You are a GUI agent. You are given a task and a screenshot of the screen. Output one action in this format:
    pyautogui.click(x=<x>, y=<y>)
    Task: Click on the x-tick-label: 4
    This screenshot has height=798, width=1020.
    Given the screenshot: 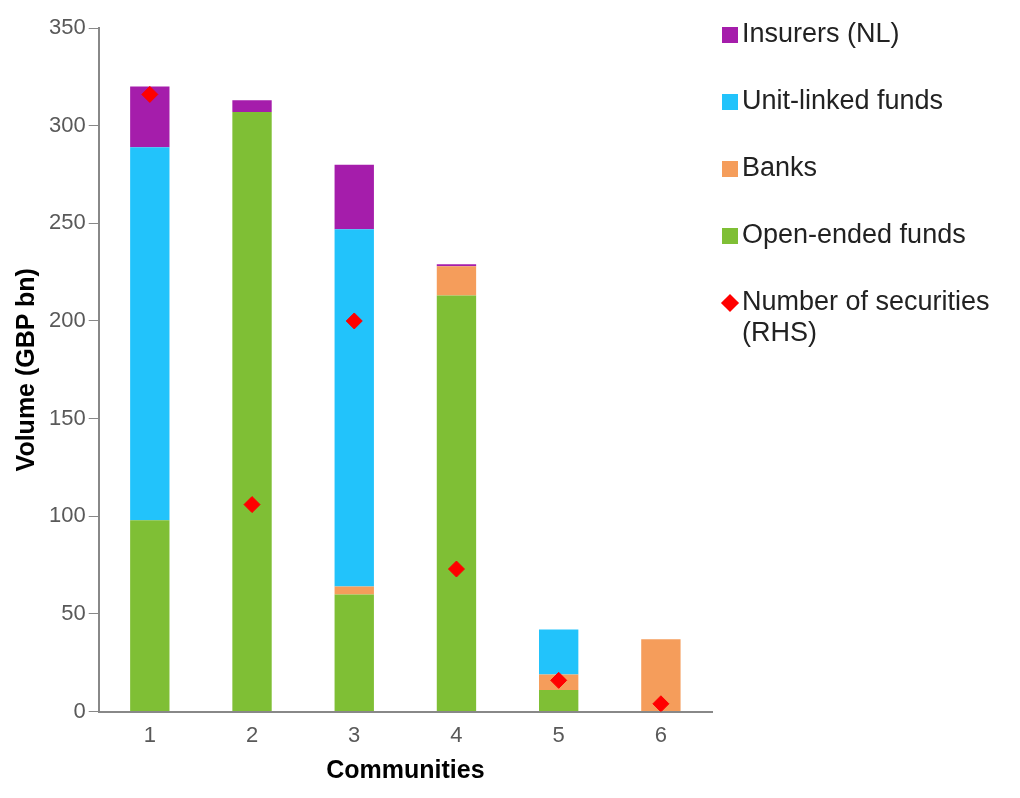 What is the action you would take?
    pyautogui.click(x=456, y=734)
    